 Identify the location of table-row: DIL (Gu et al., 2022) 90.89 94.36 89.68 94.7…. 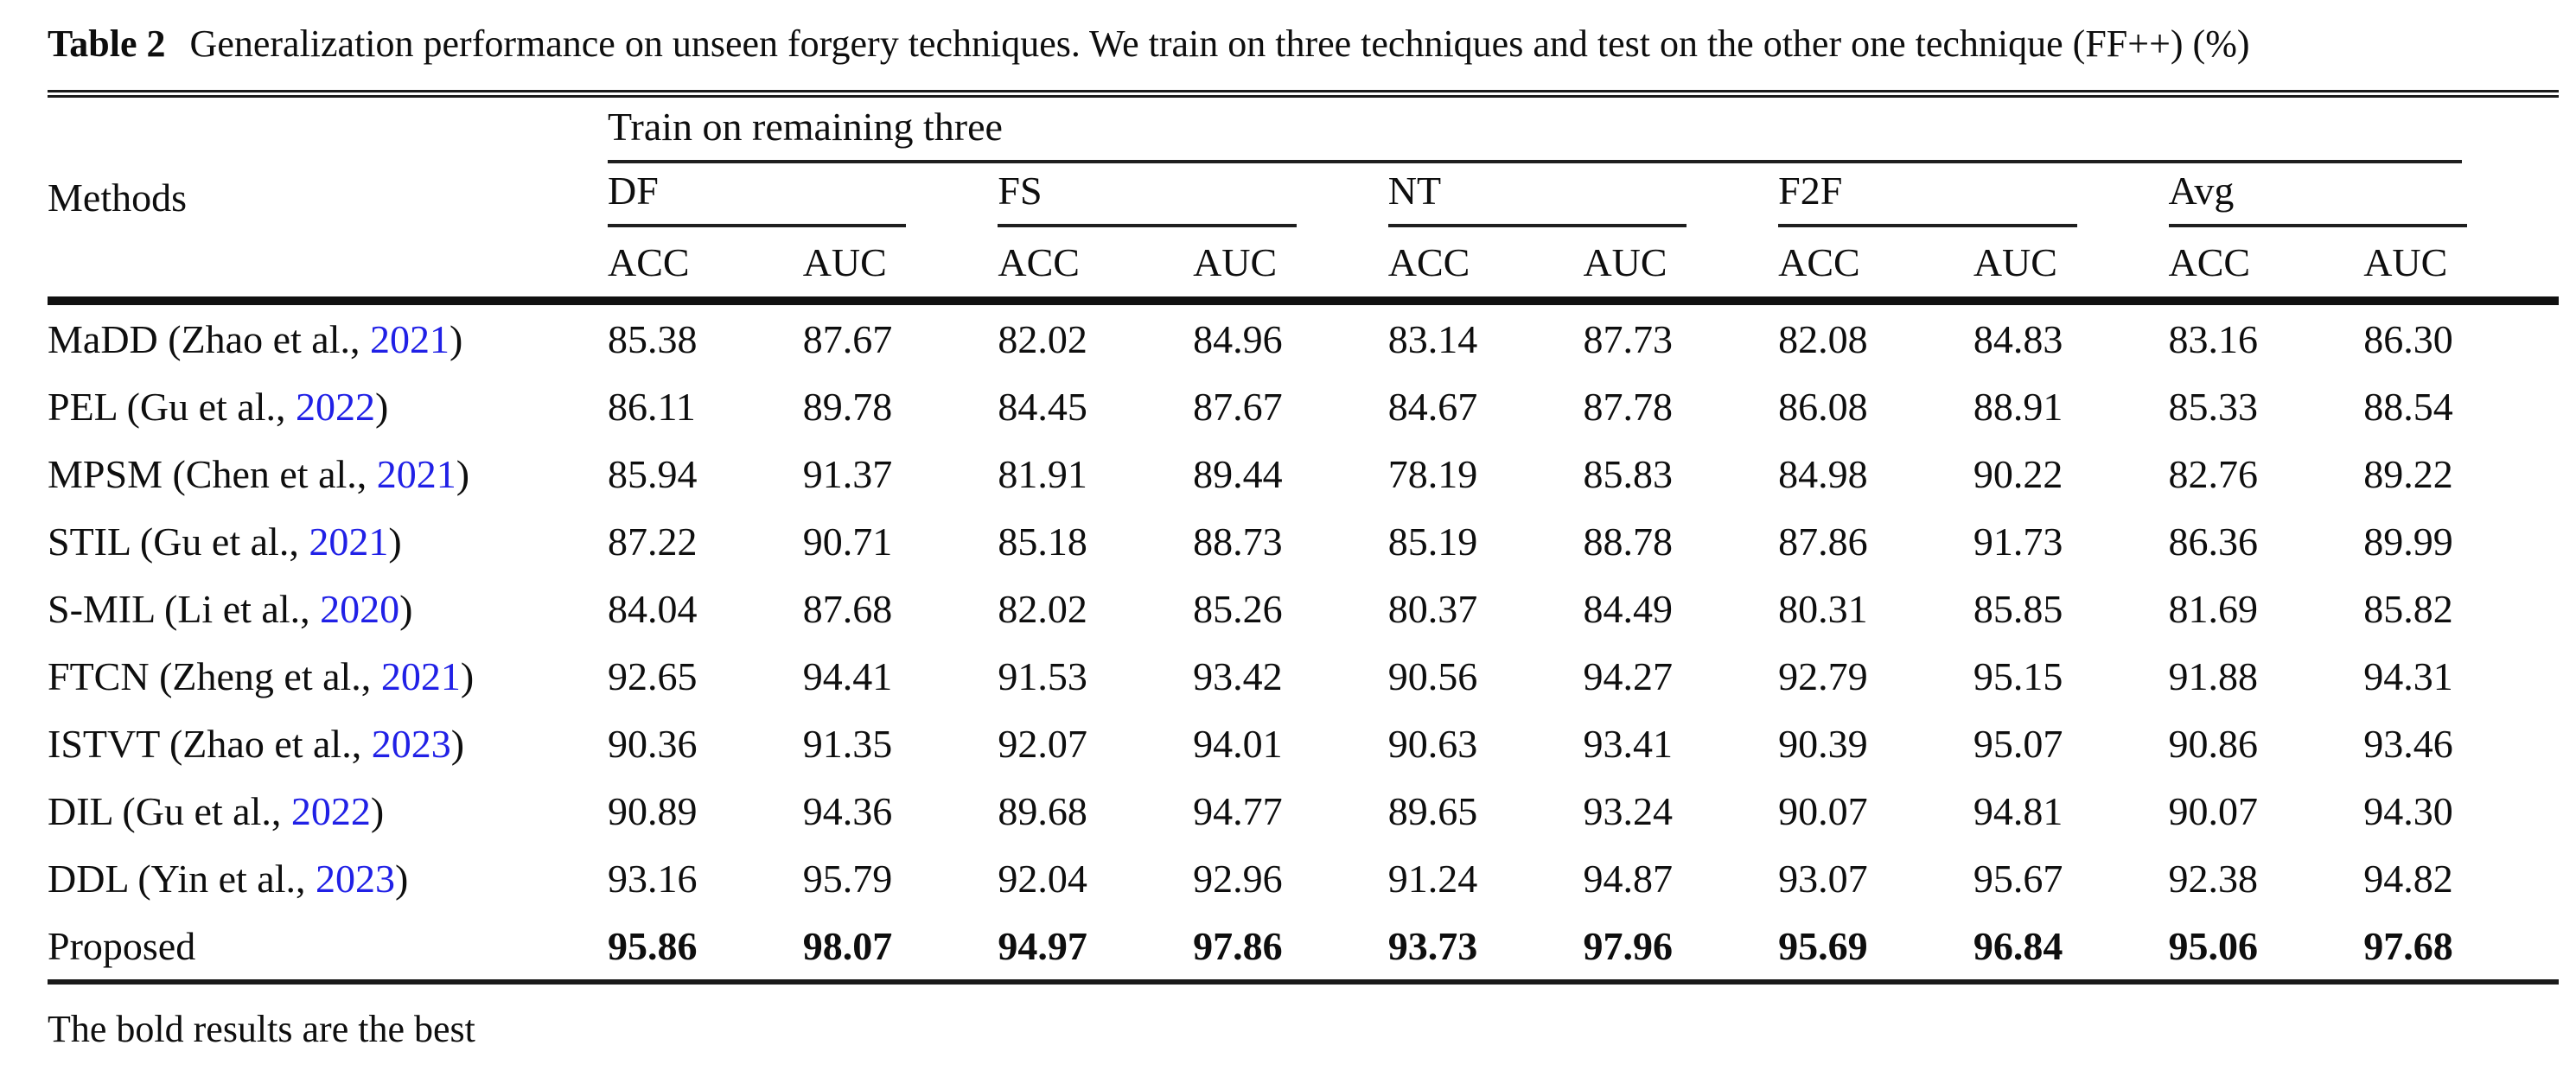
(1303, 810).